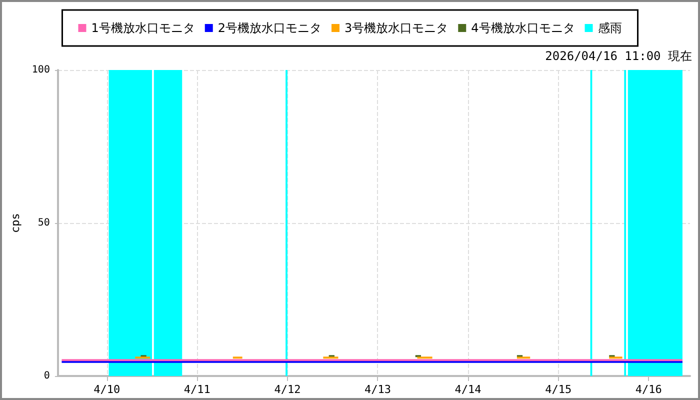 This screenshot has width=700, height=400. I want to click on legend-label: 3号機放水口モニタ, so click(396, 28).